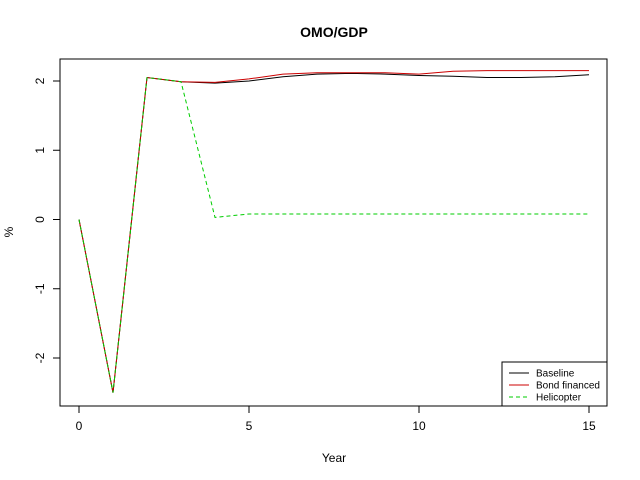  I want to click on x-axis-label: Year, so click(334, 458).